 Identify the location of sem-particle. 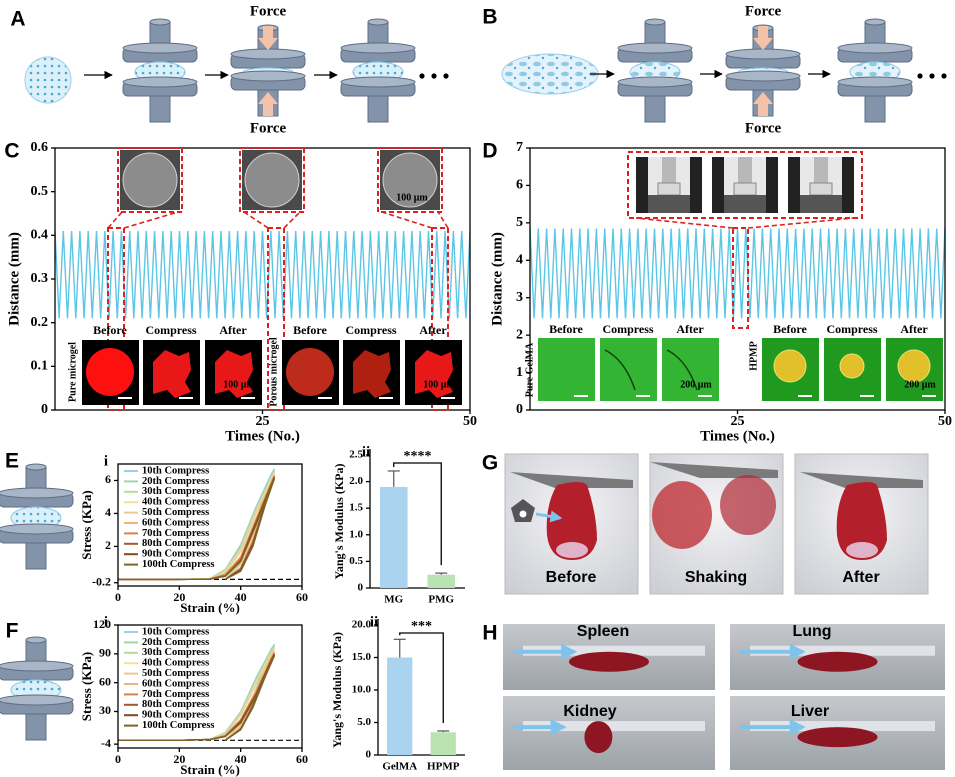
(272, 180).